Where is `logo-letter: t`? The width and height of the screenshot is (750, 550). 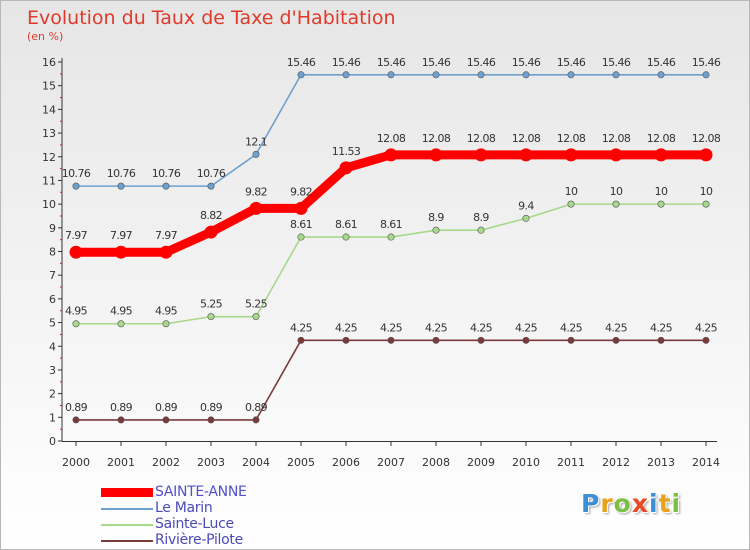 logo-letter: t is located at coordinates (665, 503).